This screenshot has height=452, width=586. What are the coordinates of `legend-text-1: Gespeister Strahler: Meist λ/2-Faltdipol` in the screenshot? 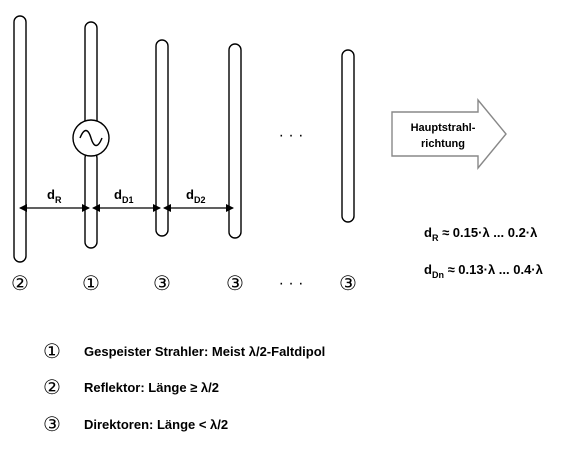 It's located at (204, 351).